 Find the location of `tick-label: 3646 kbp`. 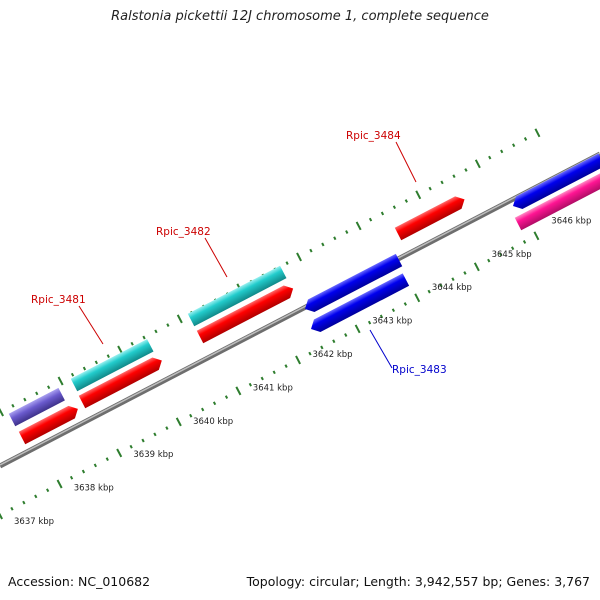

tick-label: 3646 kbp is located at coordinates (571, 221).